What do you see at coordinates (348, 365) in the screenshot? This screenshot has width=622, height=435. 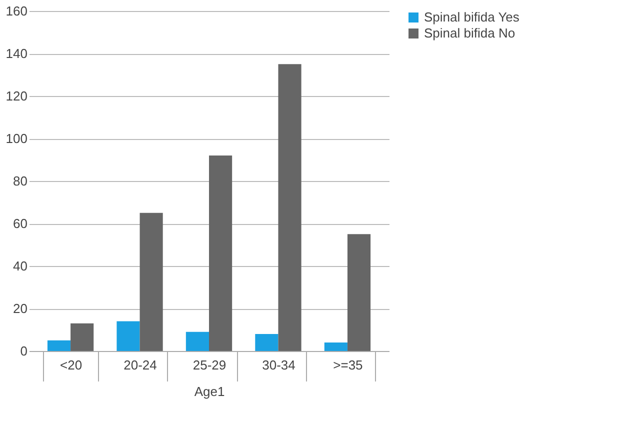 I see `x-tick-label: >=35` at bounding box center [348, 365].